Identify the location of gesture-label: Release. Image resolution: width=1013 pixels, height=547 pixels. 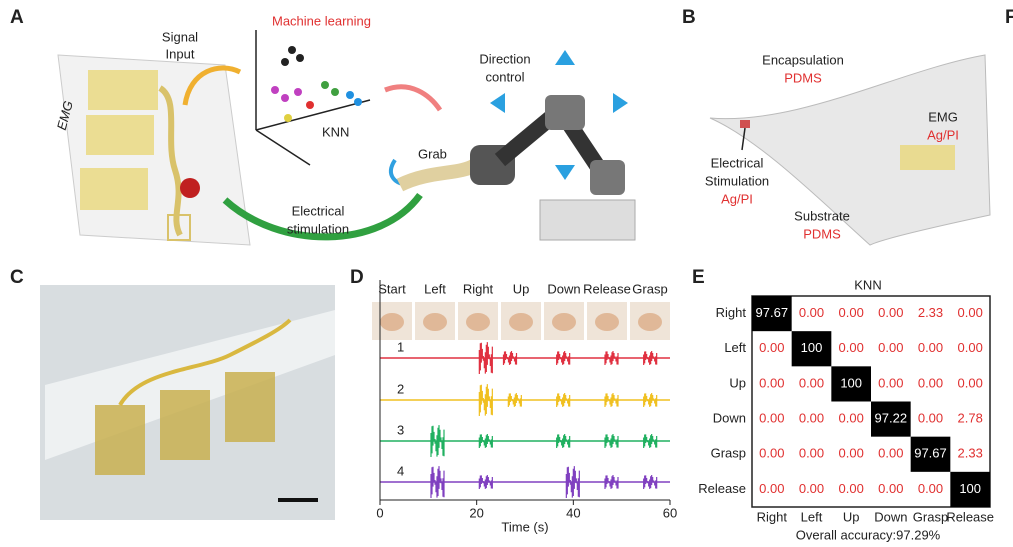
(607, 288).